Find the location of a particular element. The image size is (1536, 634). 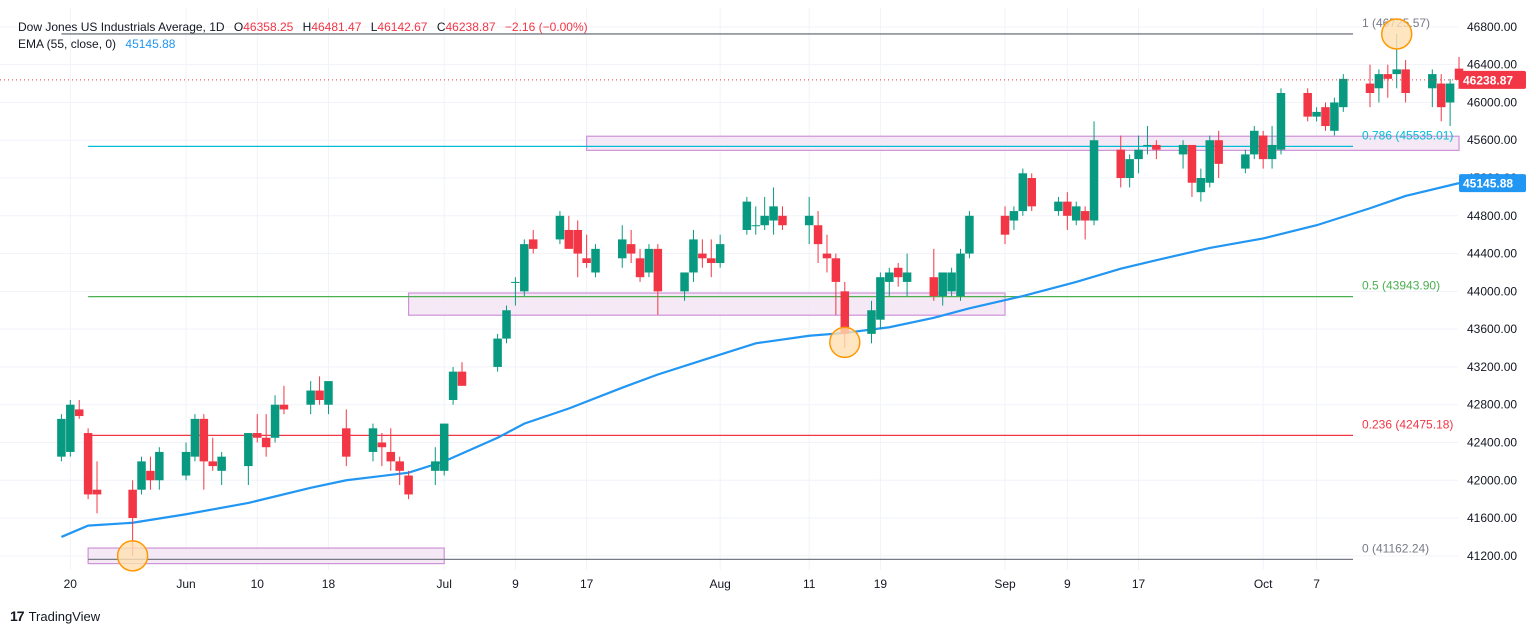

time-axis: 20 Jun 10 18 Jul 9 17 Aug 11 19 Sep 9 17 Oct 7 is located at coordinates (692, 584).